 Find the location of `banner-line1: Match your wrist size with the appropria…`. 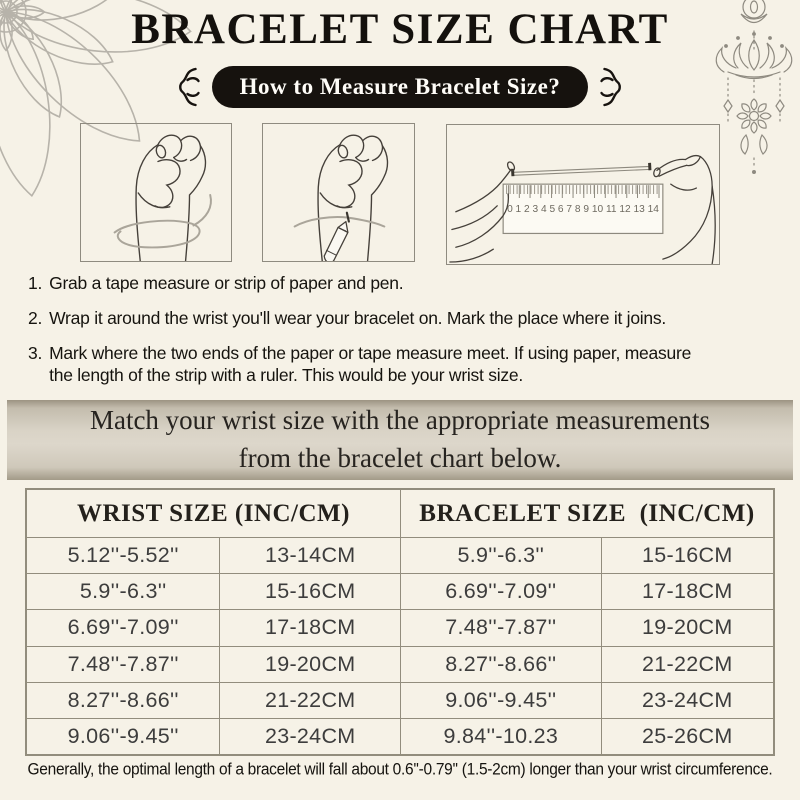

banner-line1: Match your wrist size with the appropria… is located at coordinates (400, 420).